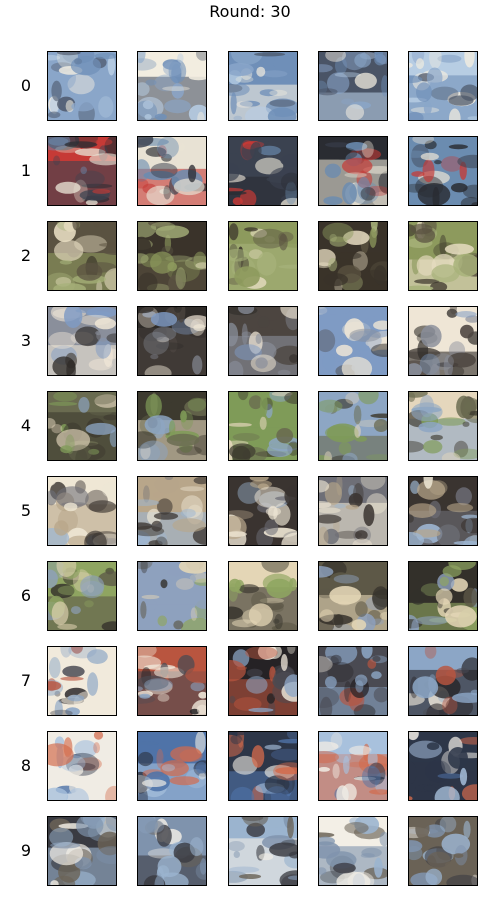  Describe the element at coordinates (26, 340) in the screenshot. I see `row-label: 3` at that location.